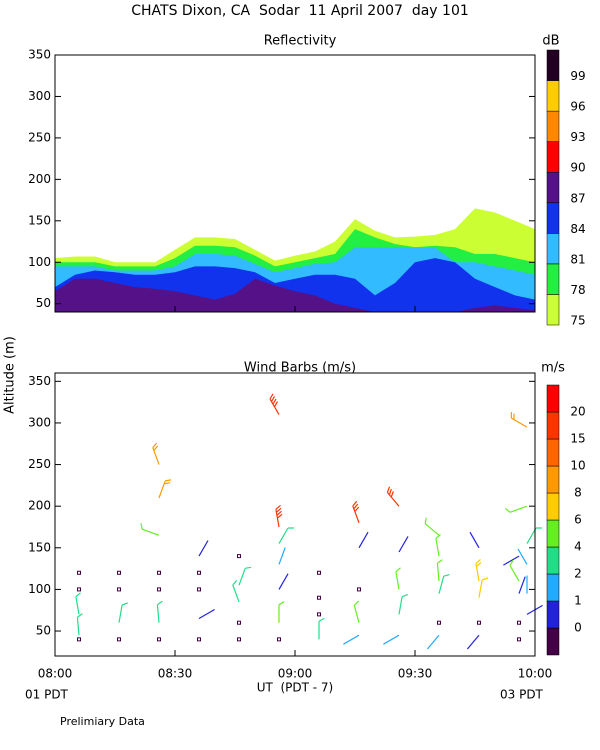 This screenshot has height=750, width=600. Describe the element at coordinates (578, 520) in the screenshot. I see `colorbar-tick-label: 6` at that location.